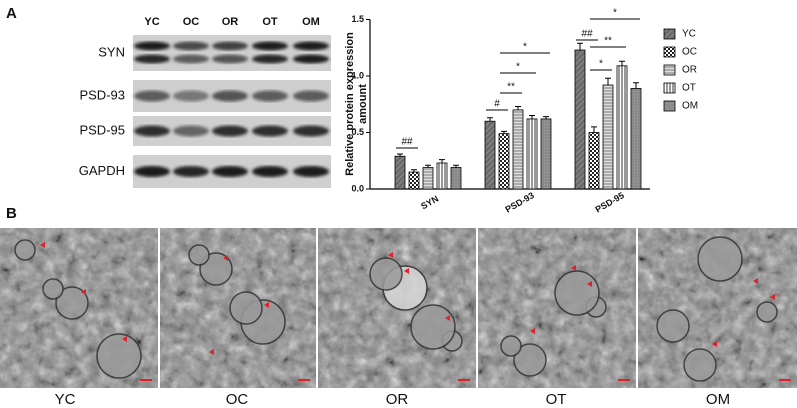  What do you see at coordinates (608, 41) in the screenshot?
I see `significance-label: **` at bounding box center [608, 41].